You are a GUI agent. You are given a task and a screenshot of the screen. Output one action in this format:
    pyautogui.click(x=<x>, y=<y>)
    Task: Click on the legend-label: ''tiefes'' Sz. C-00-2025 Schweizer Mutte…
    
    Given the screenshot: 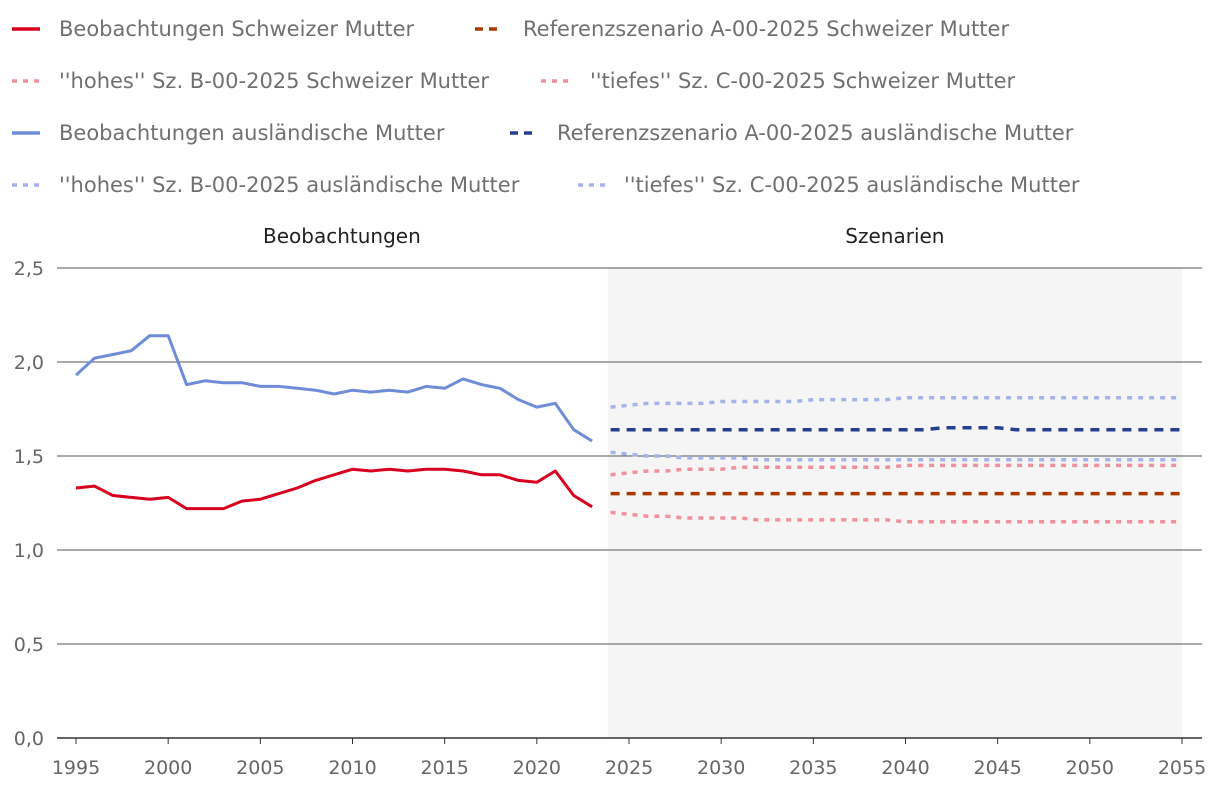 What is the action you would take?
    pyautogui.click(x=803, y=81)
    